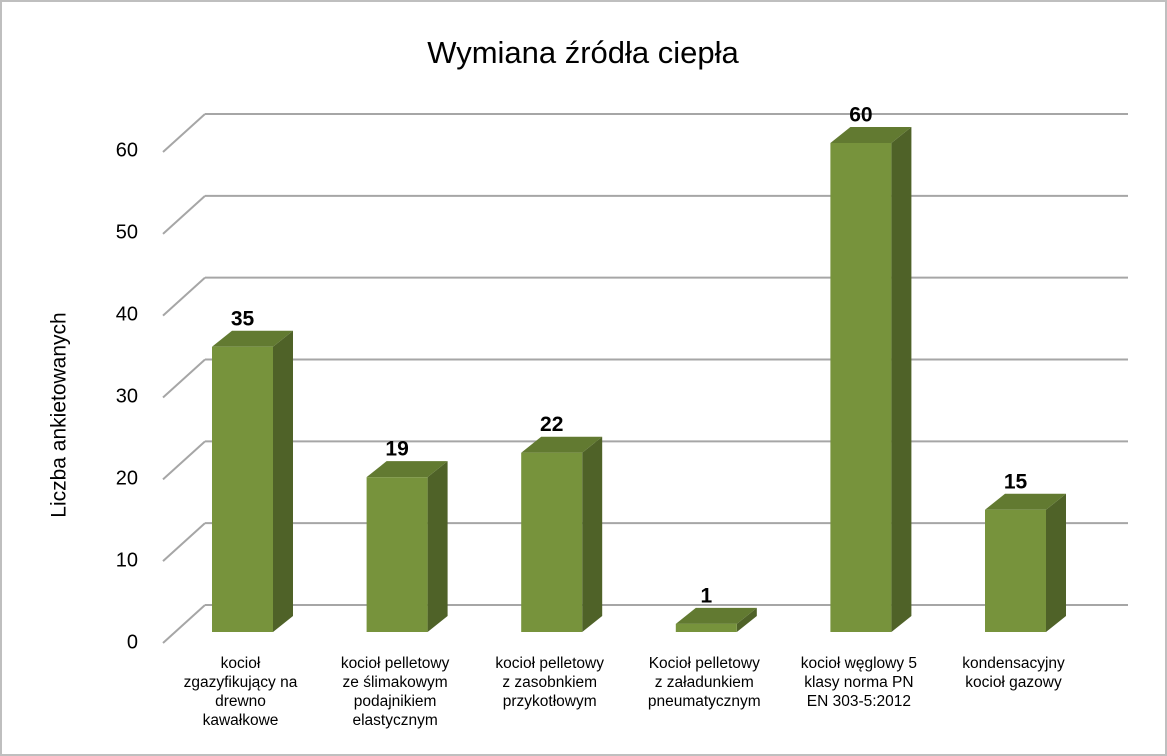 The image size is (1167, 756). I want to click on x-tick-label: Kocioł pelletowy, so click(704, 663).